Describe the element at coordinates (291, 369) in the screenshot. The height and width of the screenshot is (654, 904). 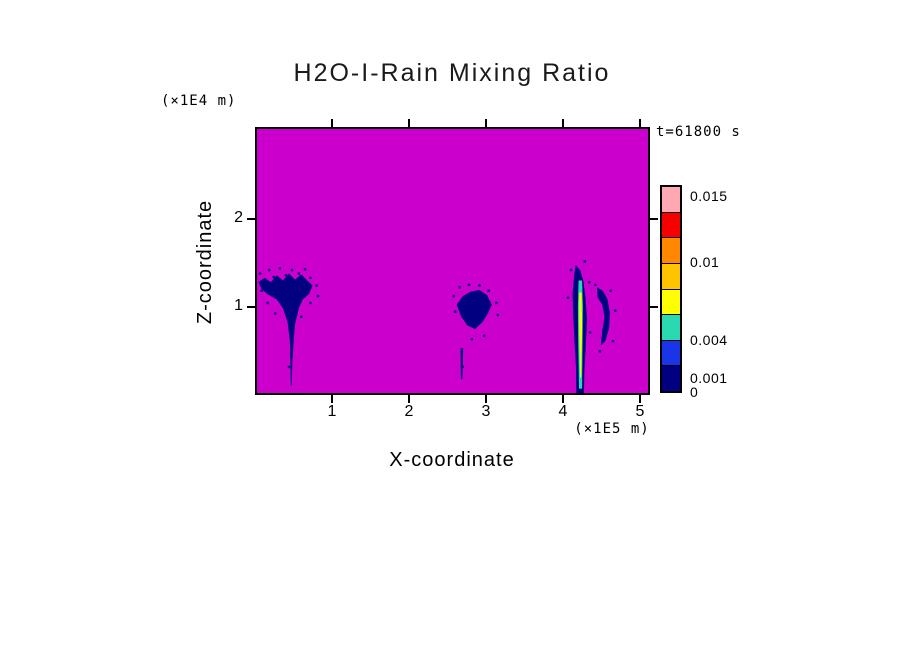
I see `feature-rain-streak-left` at that location.